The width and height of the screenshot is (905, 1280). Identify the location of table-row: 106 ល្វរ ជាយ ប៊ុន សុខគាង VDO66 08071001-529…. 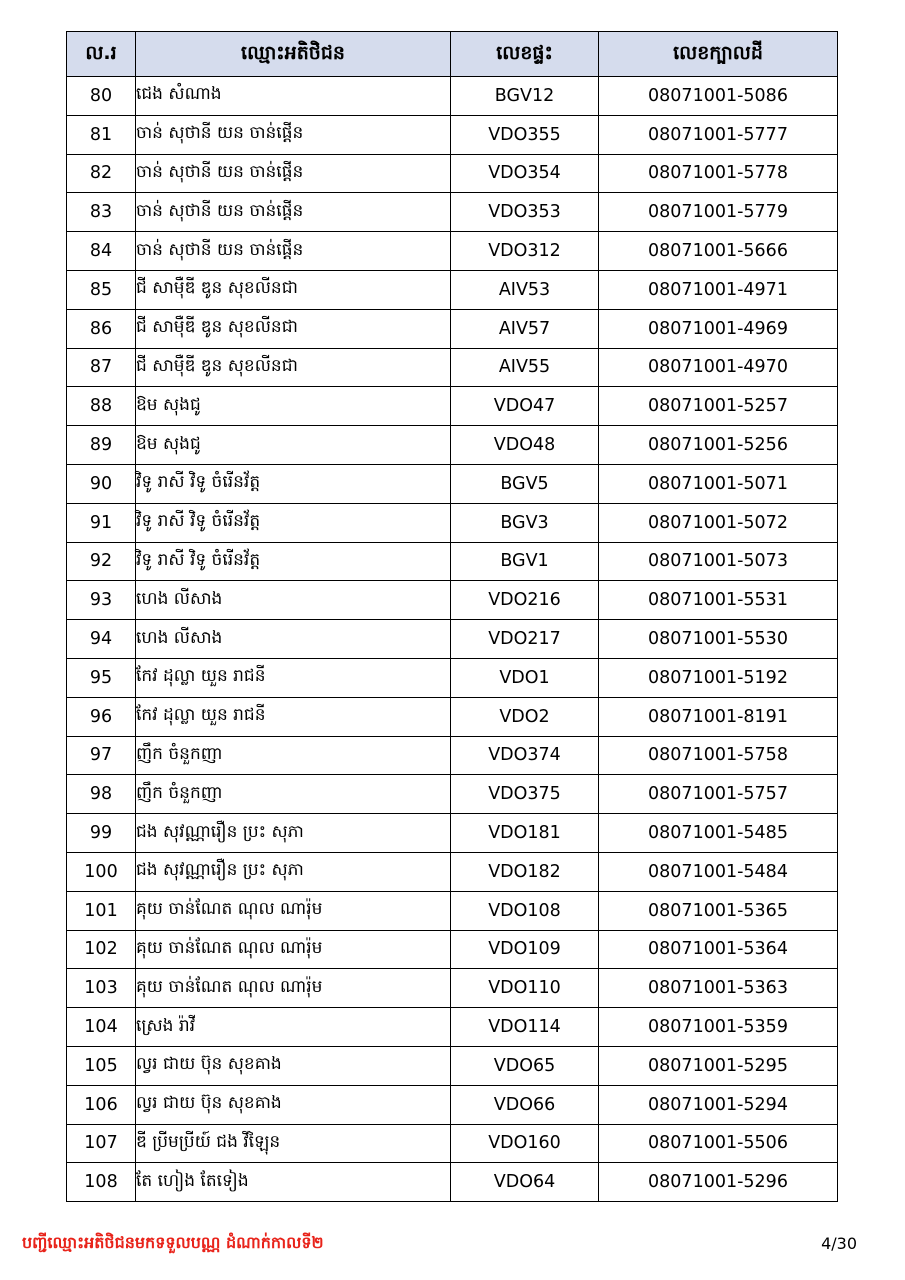
(452, 1104).